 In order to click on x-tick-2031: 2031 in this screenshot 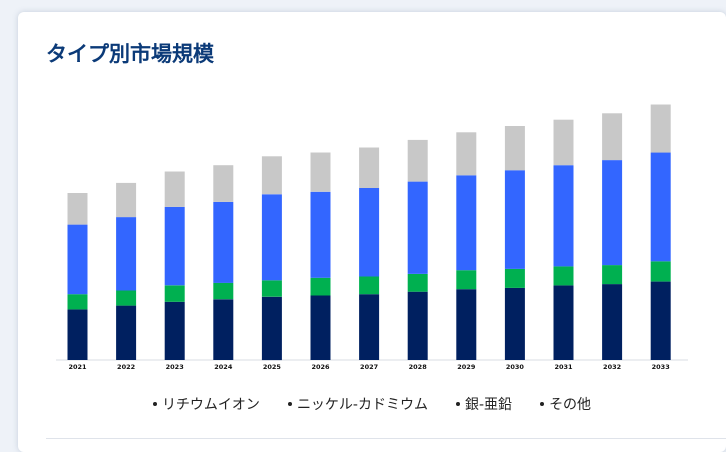, I will do `click(563, 367)`.